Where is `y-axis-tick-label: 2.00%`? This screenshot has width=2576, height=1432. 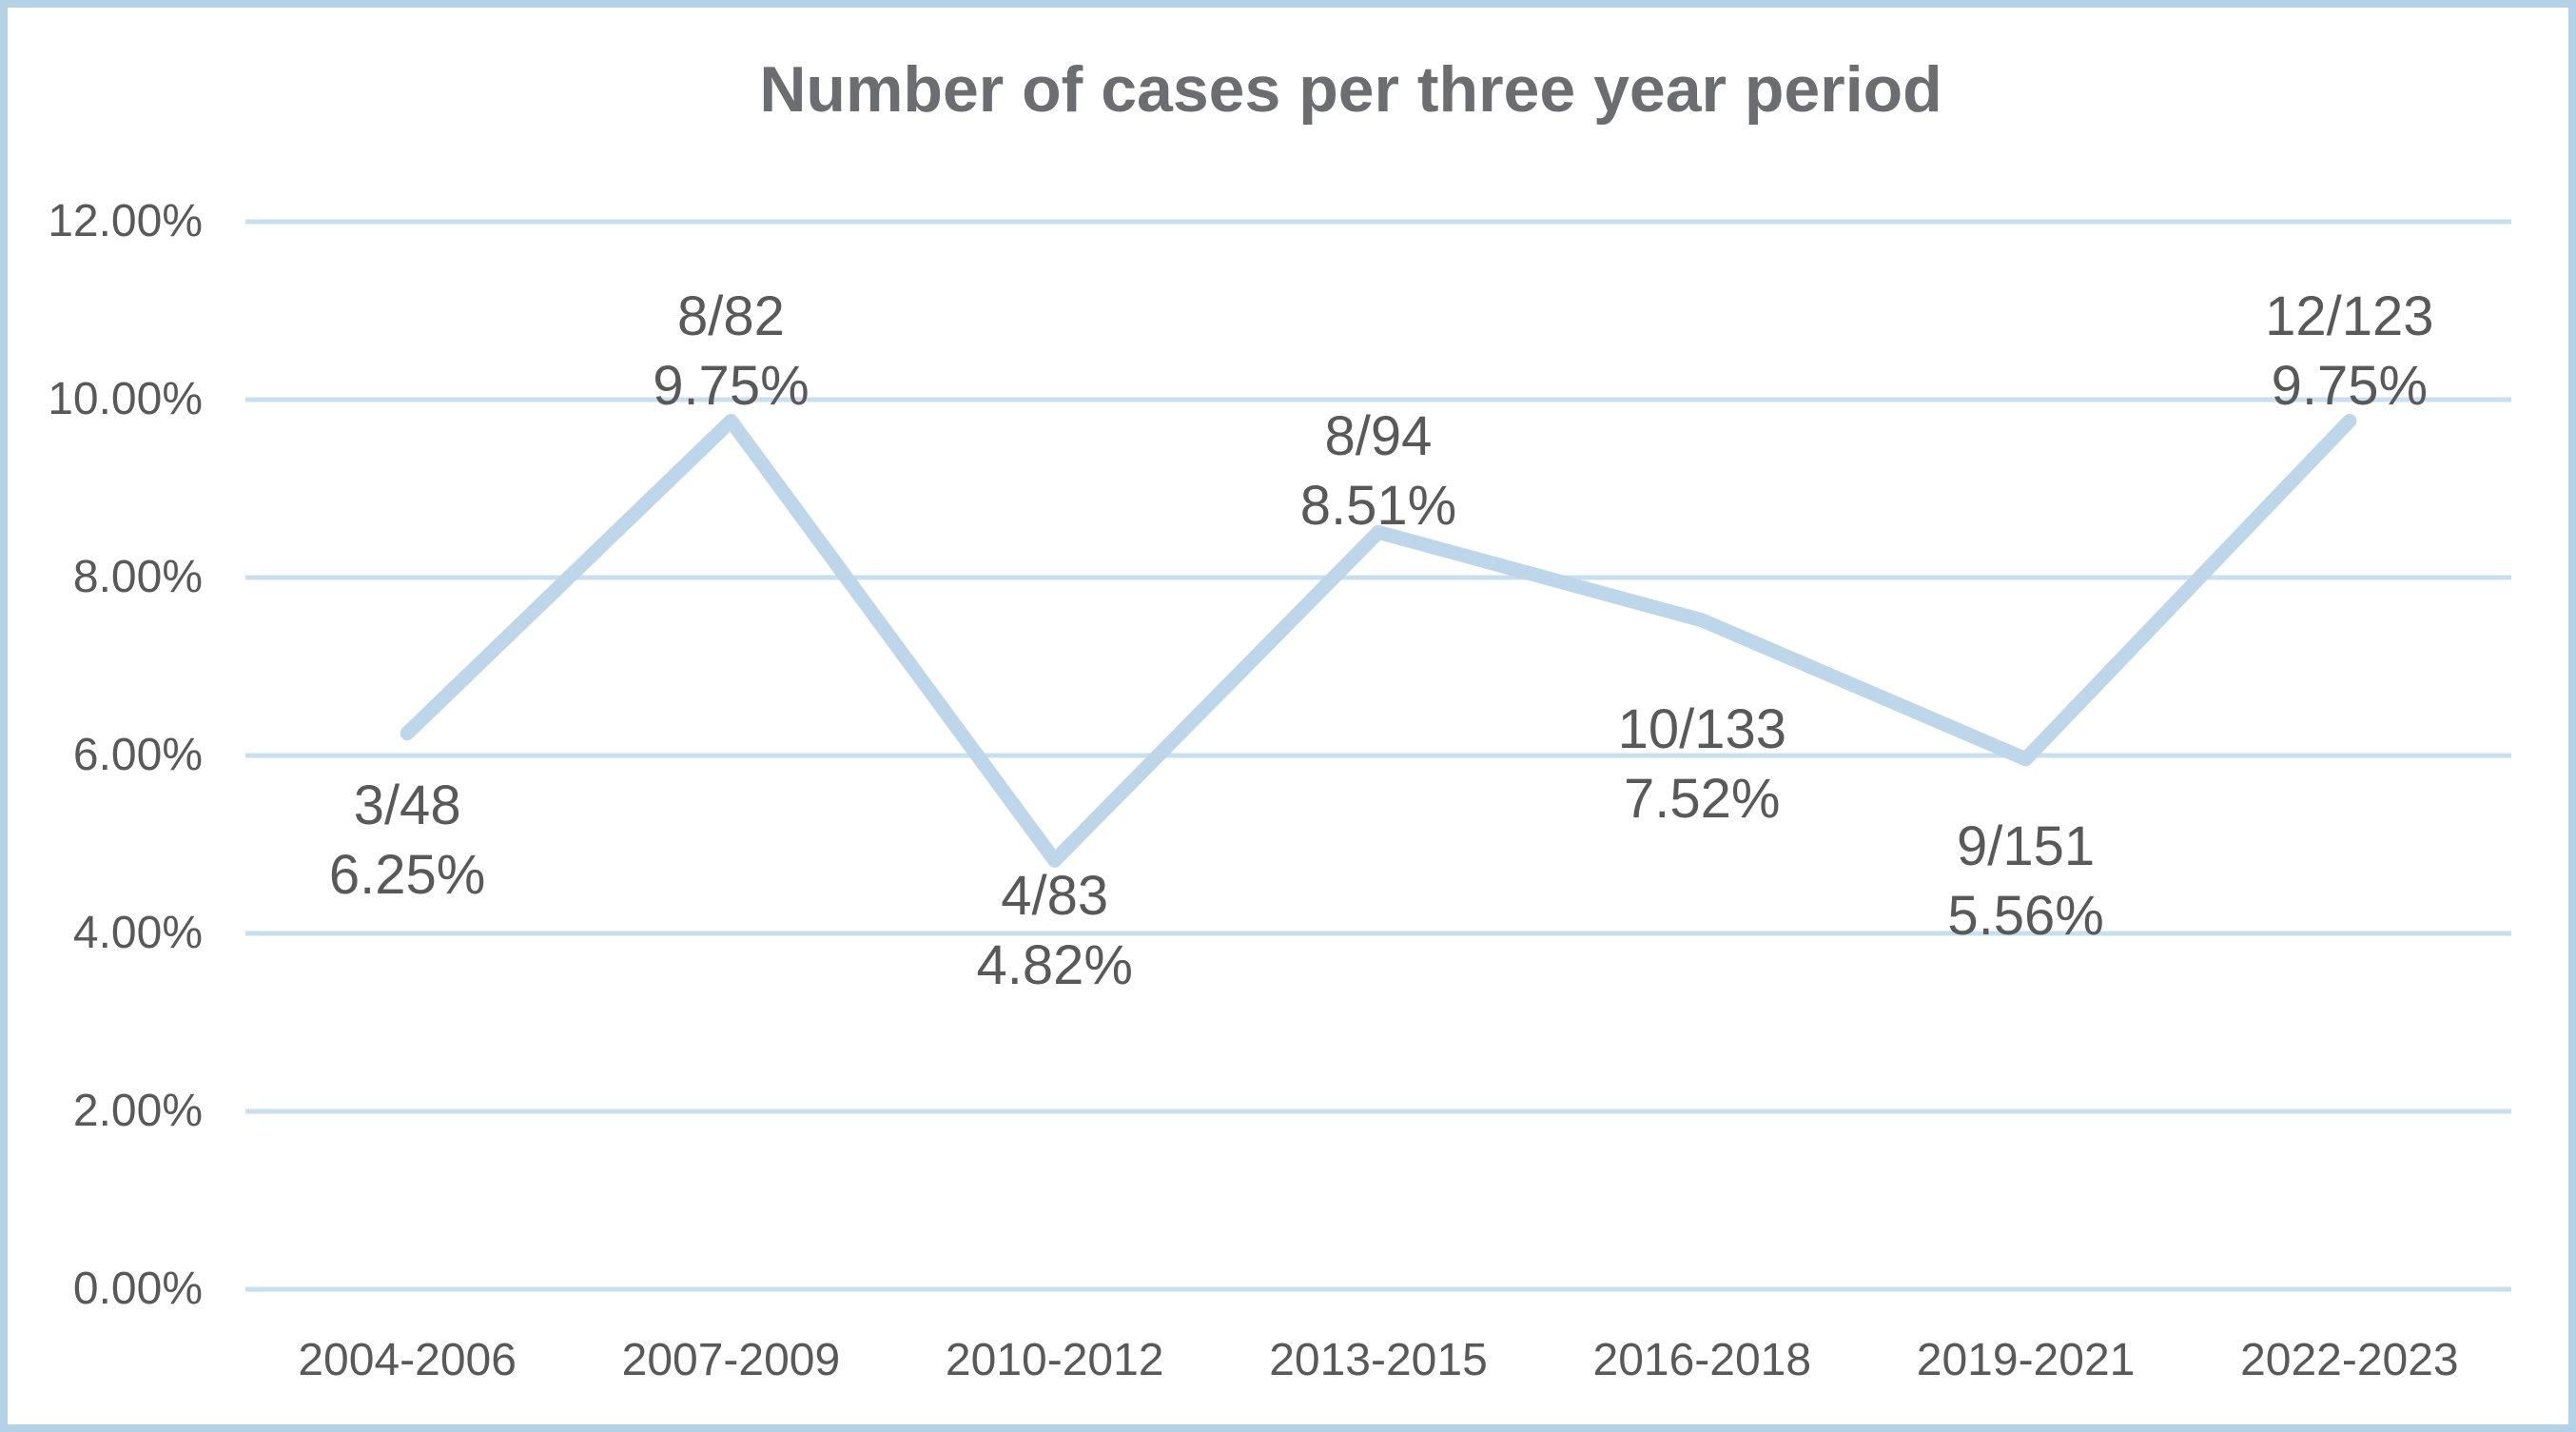 y-axis-tick-label: 2.00% is located at coordinates (138, 1111).